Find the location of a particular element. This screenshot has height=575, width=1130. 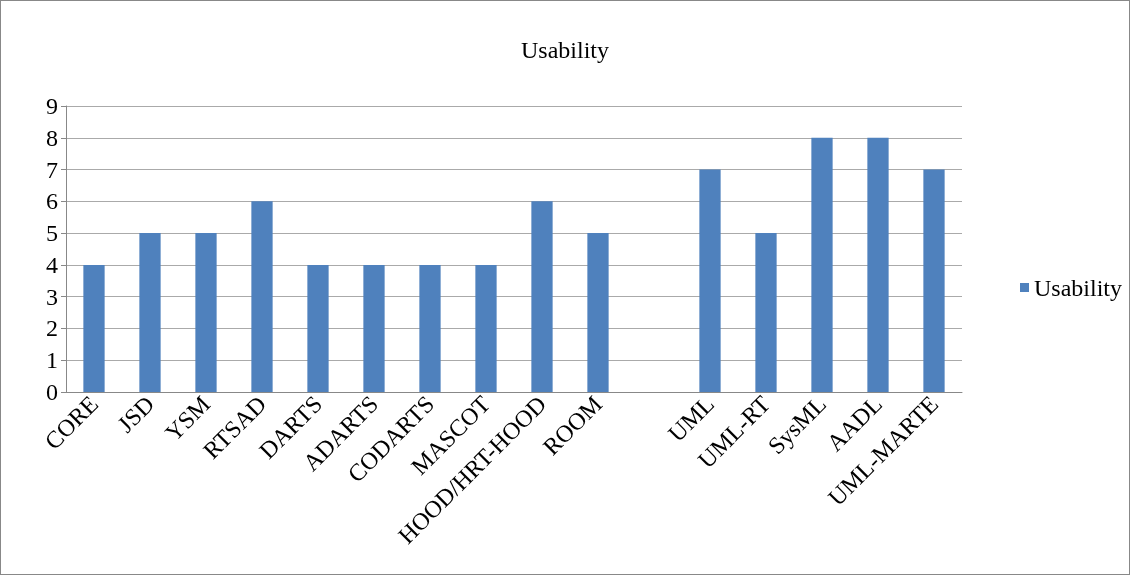

y-tick-label: 5 is located at coordinates (52, 233).